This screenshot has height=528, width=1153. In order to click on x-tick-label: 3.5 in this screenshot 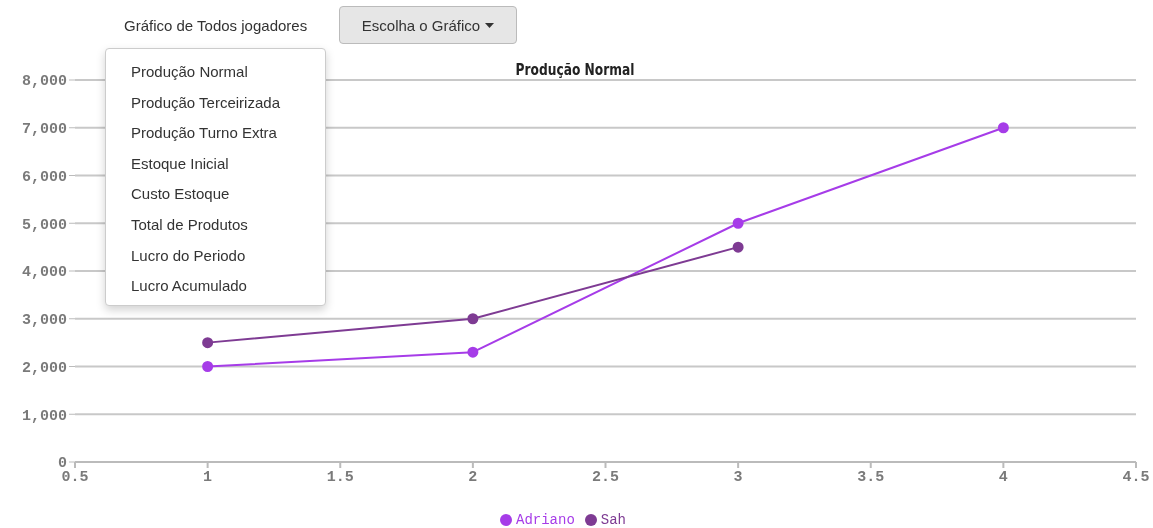, I will do `click(871, 477)`.